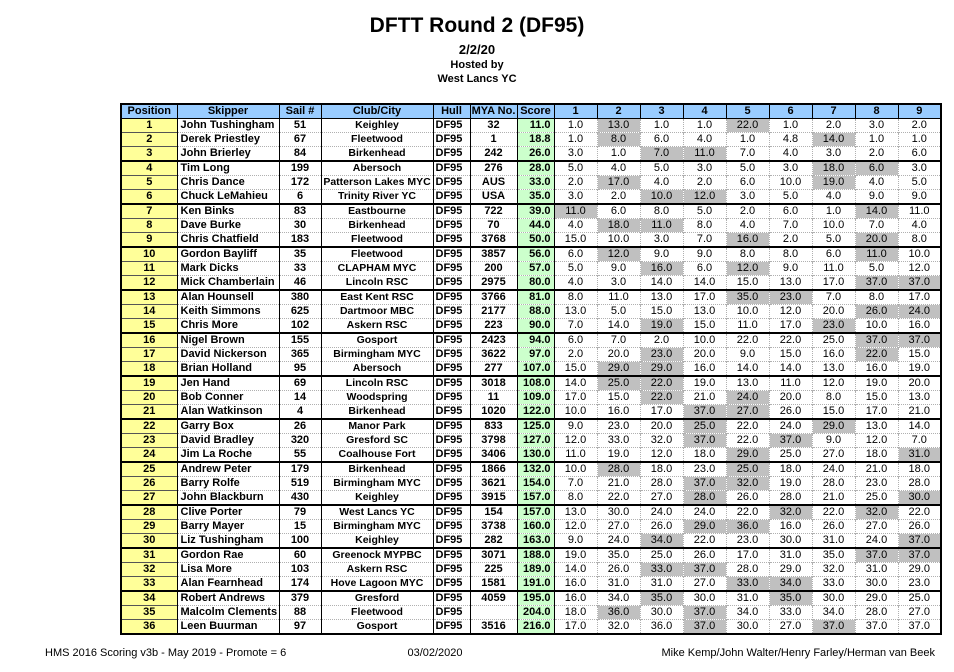  What do you see at coordinates (535, 225) in the screenshot?
I see `total-score-cell: 44.0` at bounding box center [535, 225].